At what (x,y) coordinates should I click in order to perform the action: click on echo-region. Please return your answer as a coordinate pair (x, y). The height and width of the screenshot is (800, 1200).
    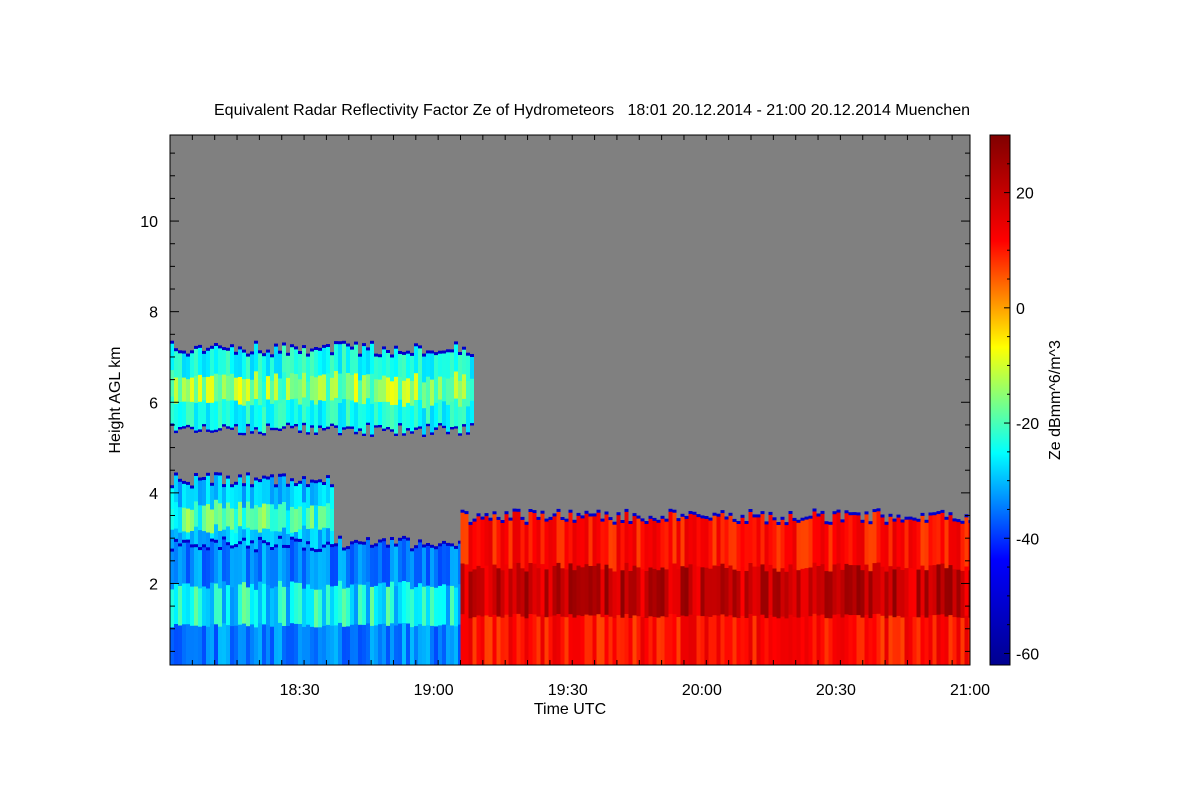
    Looking at the image, I should click on (252, 518).